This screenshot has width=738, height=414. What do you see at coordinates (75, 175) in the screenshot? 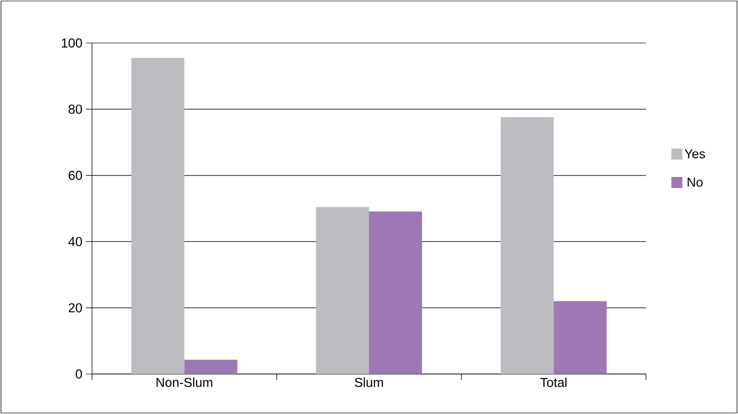
I see `y-tick-label: 60` at bounding box center [75, 175].